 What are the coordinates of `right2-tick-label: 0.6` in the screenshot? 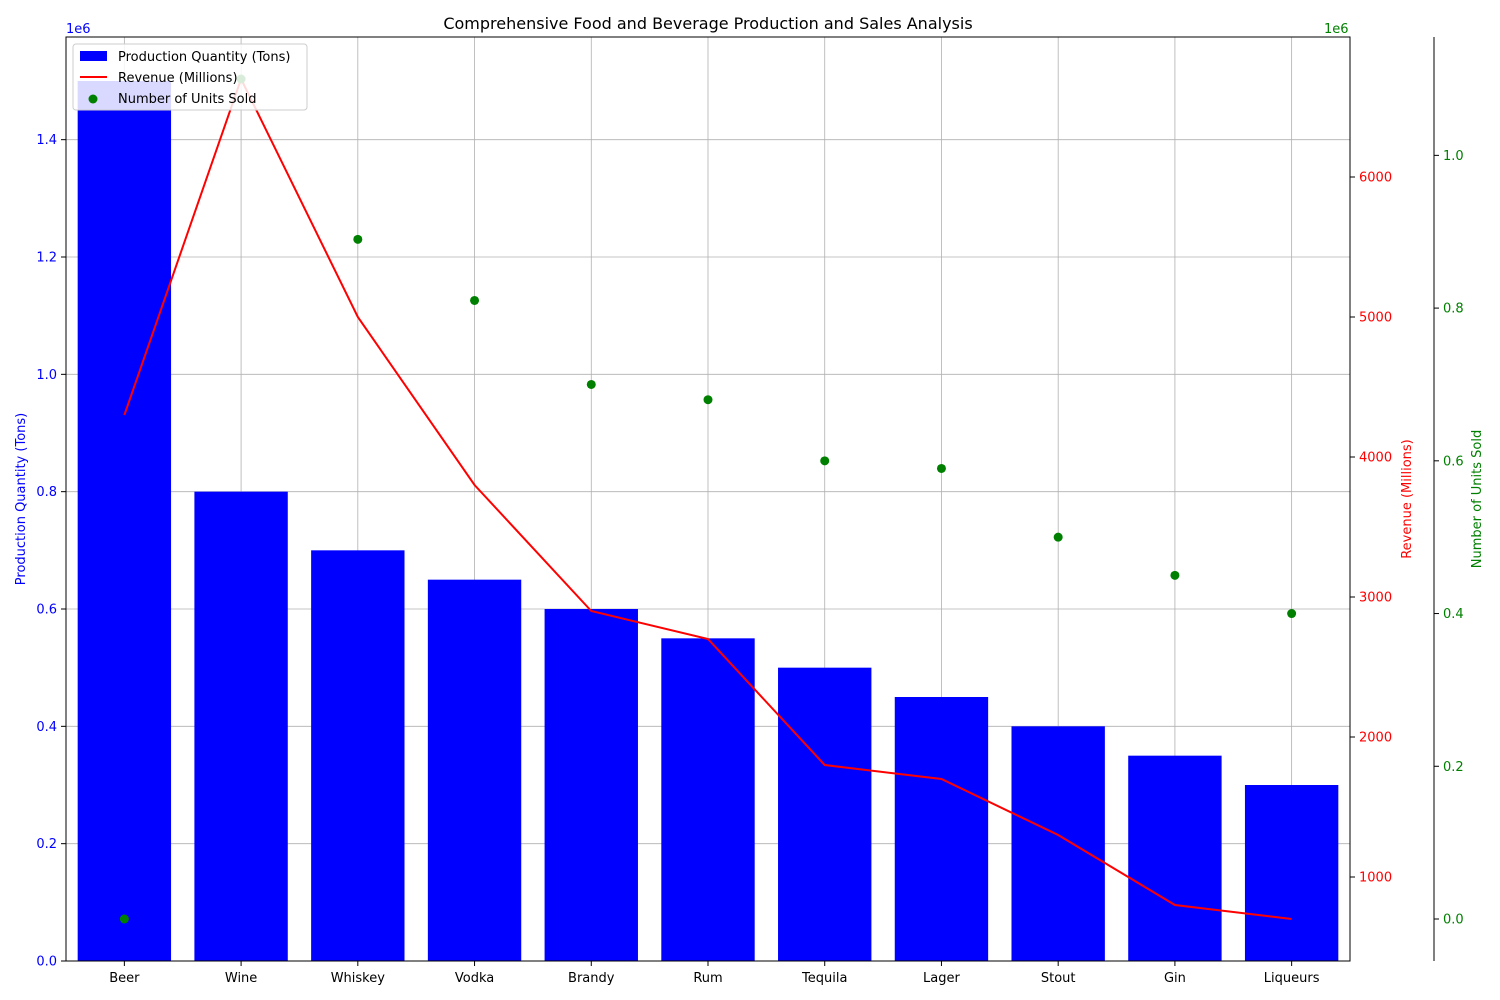 It's located at (1453, 461).